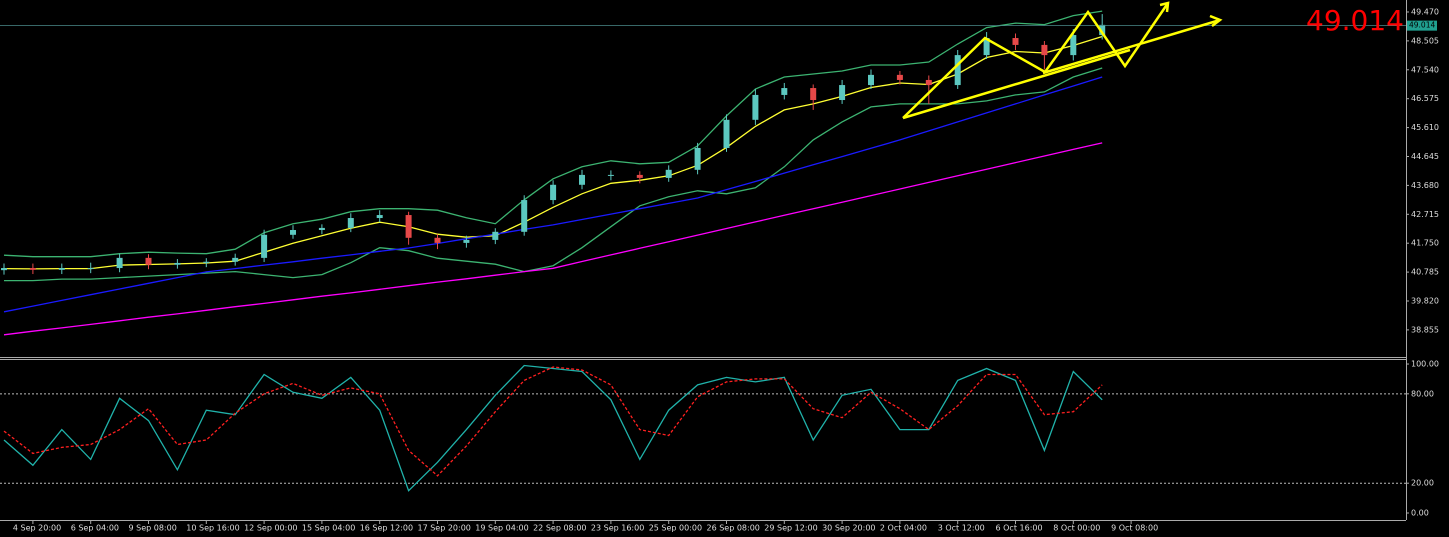 Image resolution: width=1449 pixels, height=537 pixels. I want to click on x-tick-label: 15 Sep 04:00, so click(328, 528).